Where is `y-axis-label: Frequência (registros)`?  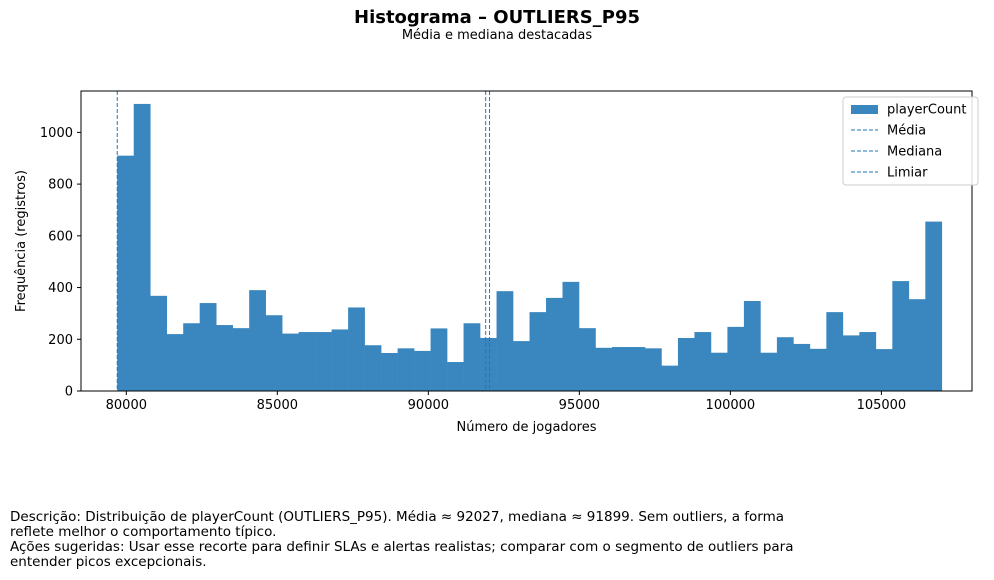
y-axis-label: Frequência (registros) is located at coordinates (21, 241).